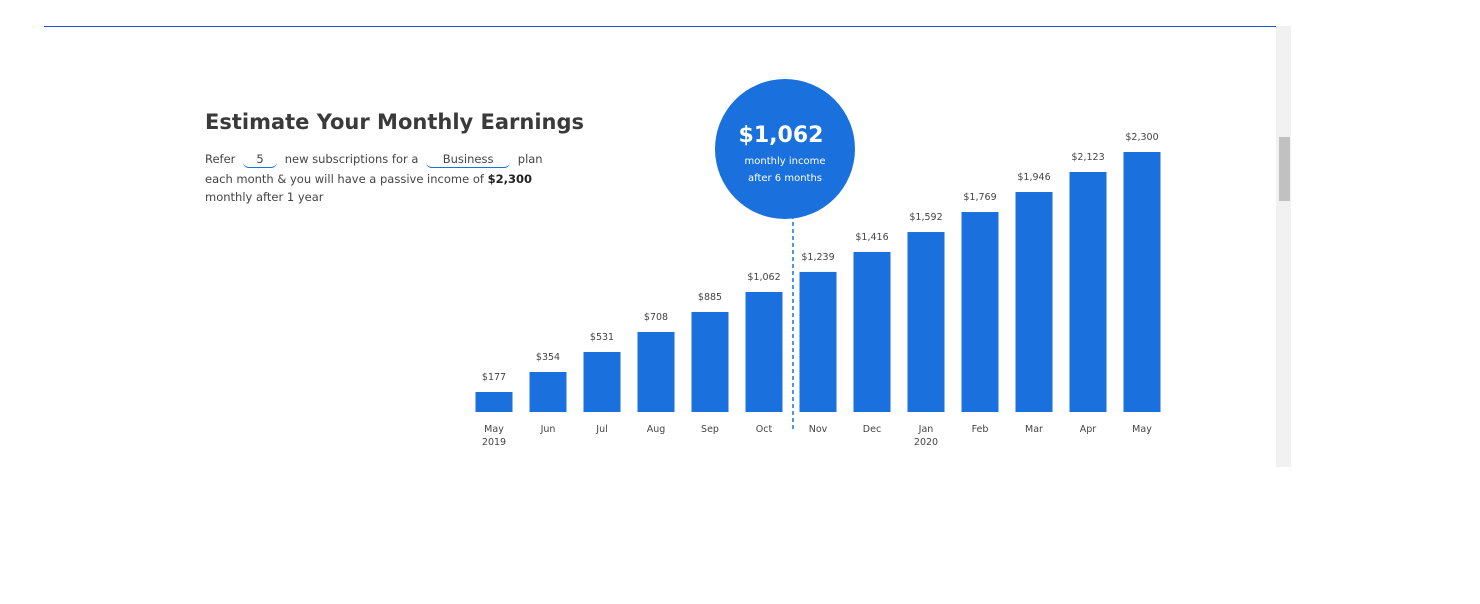 The width and height of the screenshot is (1480, 604). Describe the element at coordinates (656, 317) in the screenshot. I see `value-label: $708` at that location.